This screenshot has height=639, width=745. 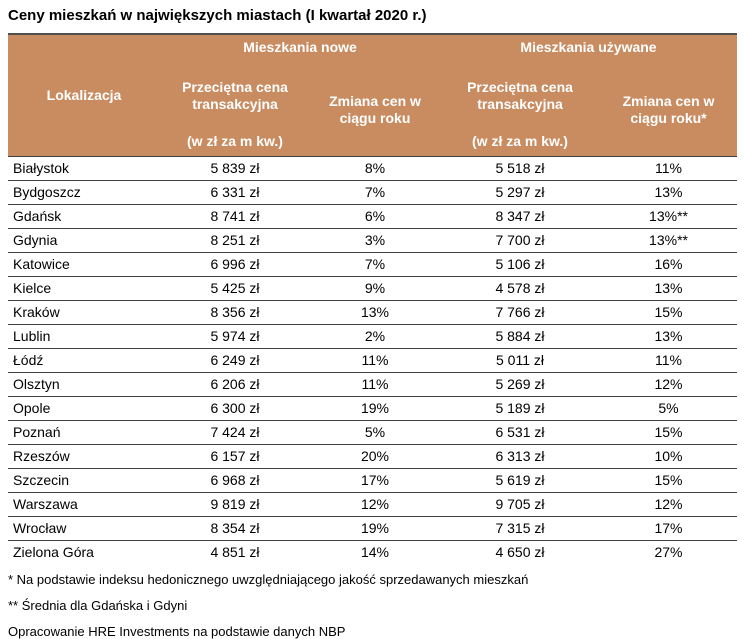 What do you see at coordinates (235, 167) in the screenshot?
I see `new-price-cell: 5 839 zł` at bounding box center [235, 167].